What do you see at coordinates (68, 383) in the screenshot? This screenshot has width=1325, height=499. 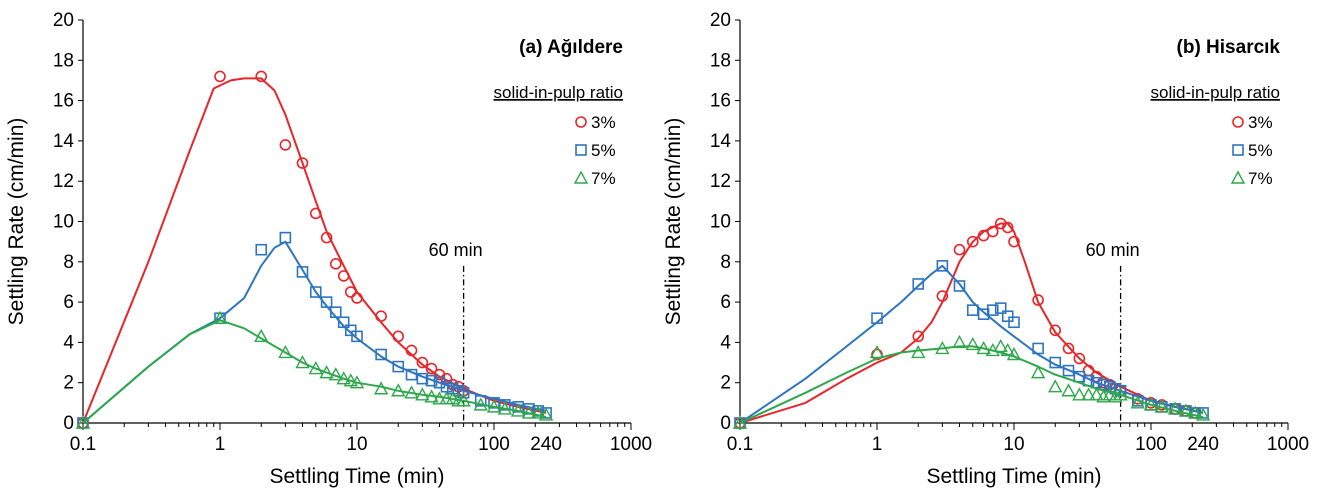 I see `y-tick-label: 2` at bounding box center [68, 383].